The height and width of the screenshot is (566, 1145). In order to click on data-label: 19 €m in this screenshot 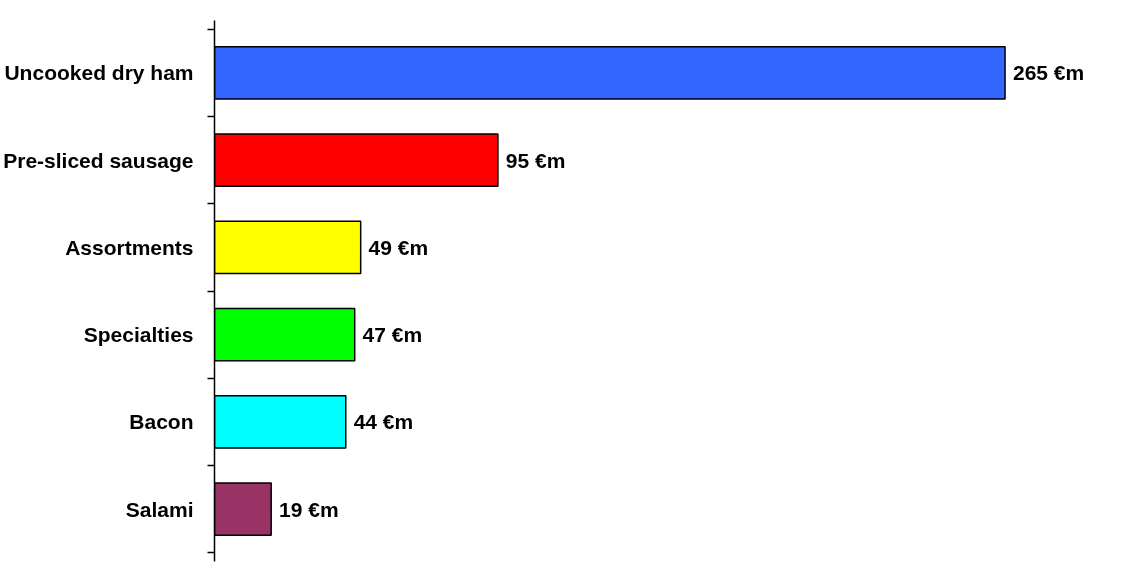, I will do `click(309, 509)`.